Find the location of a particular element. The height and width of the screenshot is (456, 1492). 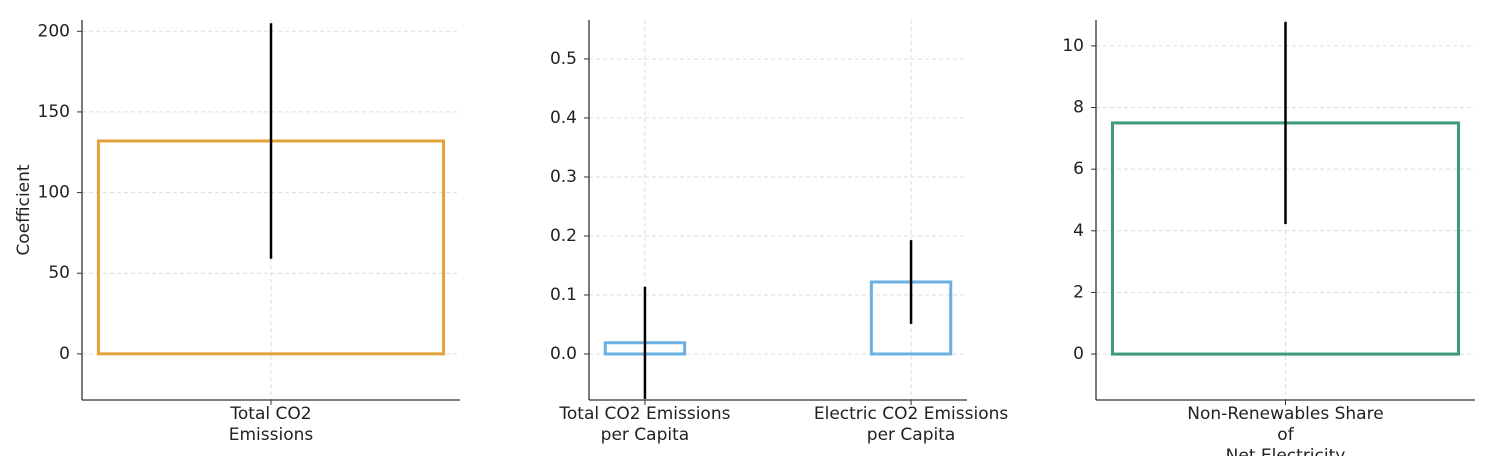

x-tick-label: Total CO2 Emissions per Capita is located at coordinates (645, 424).